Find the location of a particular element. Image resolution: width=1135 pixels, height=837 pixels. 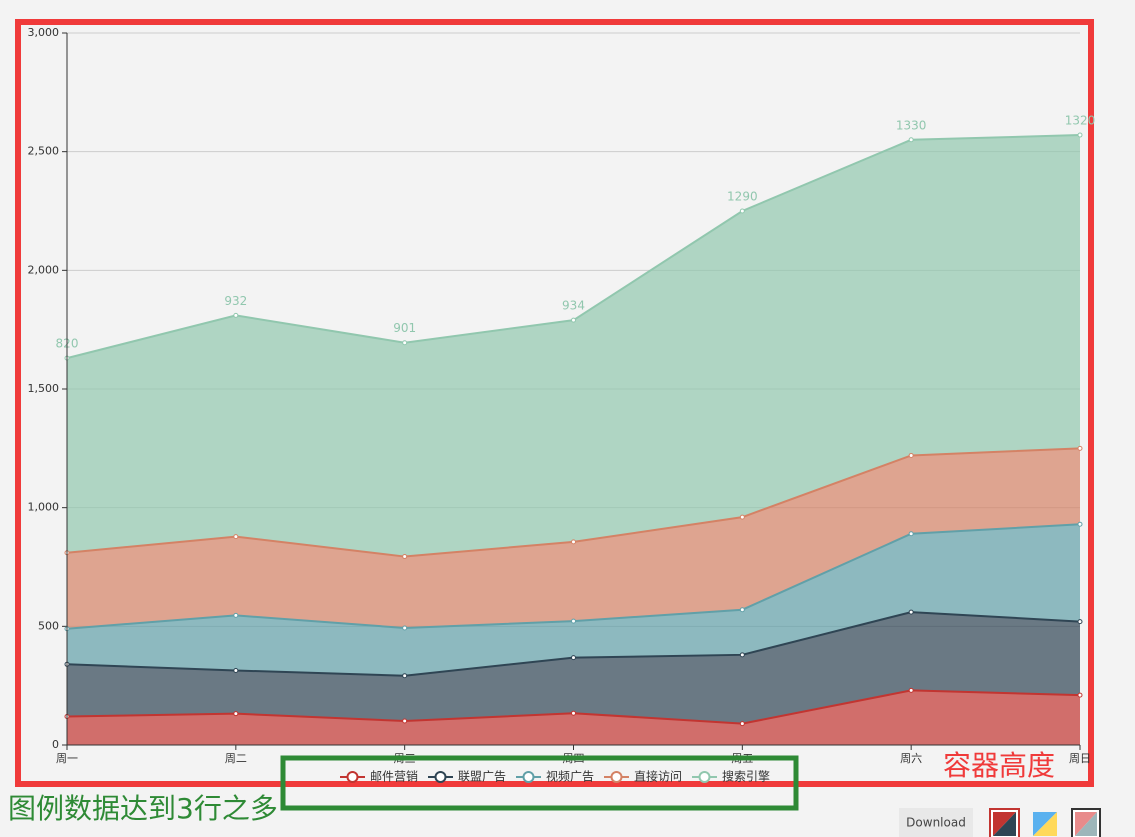

legend-label: 视频广告 is located at coordinates (570, 776).